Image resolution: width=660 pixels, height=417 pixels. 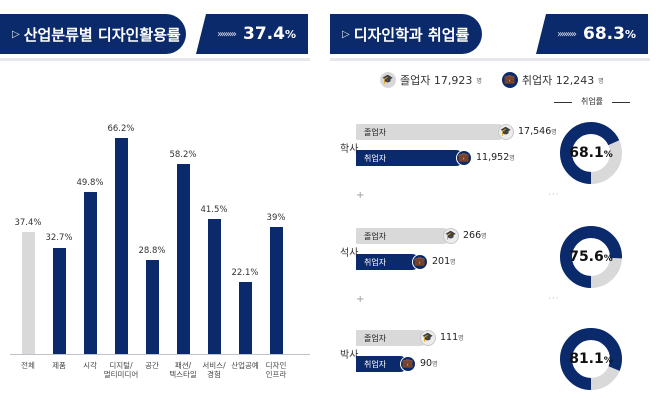 I want to click on graduates-value-number: 17,546, so click(x=535, y=131).